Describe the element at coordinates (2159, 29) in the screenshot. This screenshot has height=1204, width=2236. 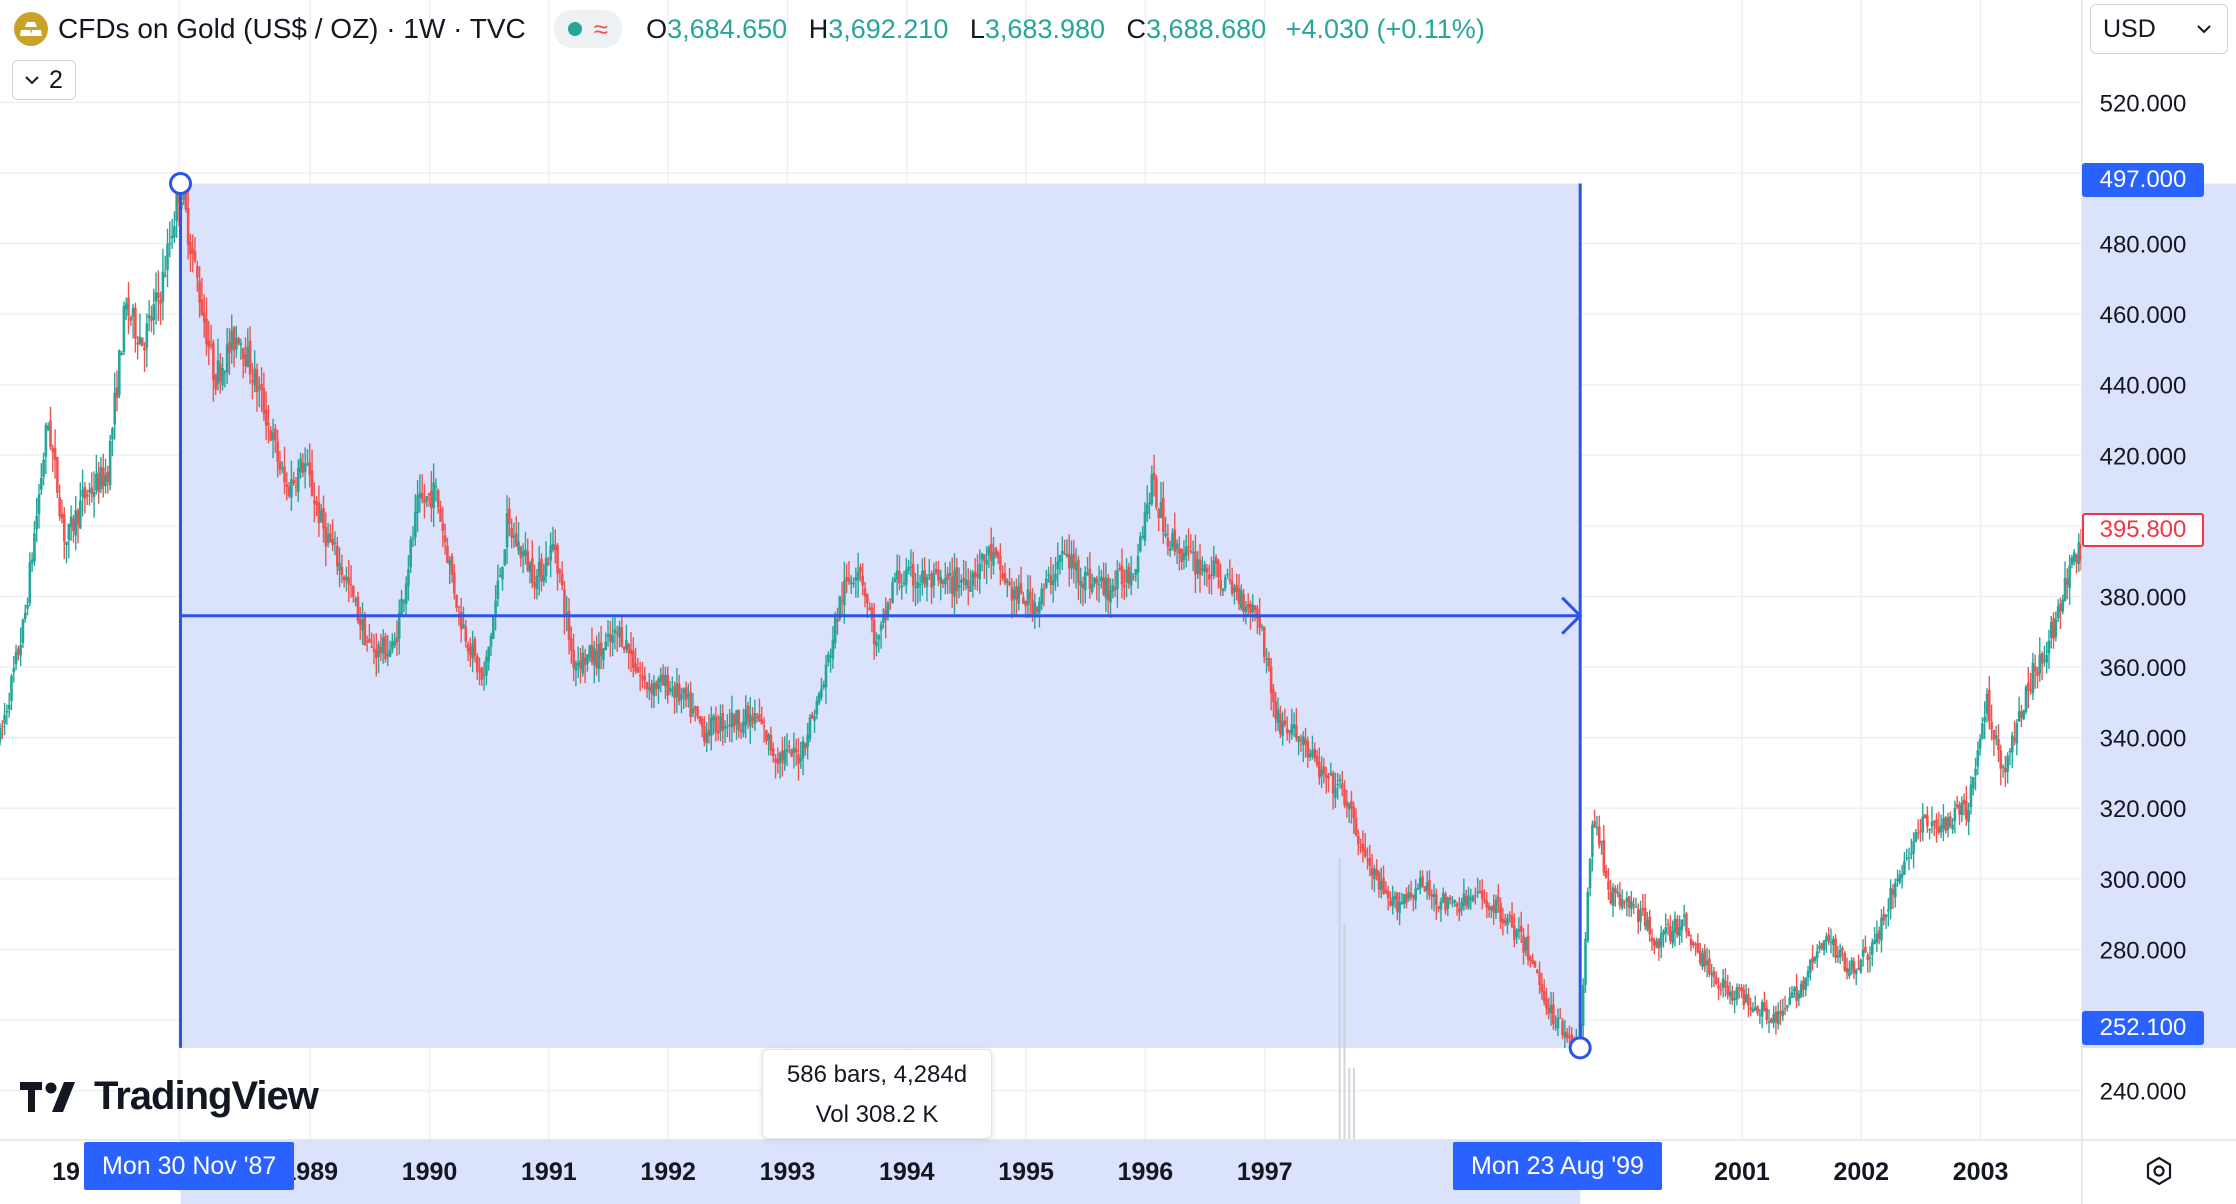
I see `currency-selector: USD` at that location.